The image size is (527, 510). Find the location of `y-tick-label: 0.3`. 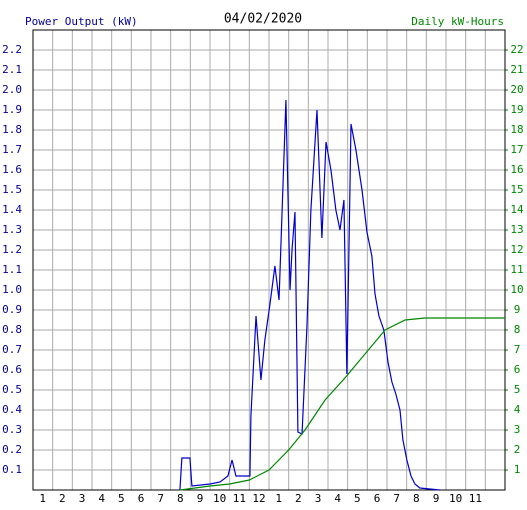

y-tick-label: 0.3 is located at coordinates (12, 429).